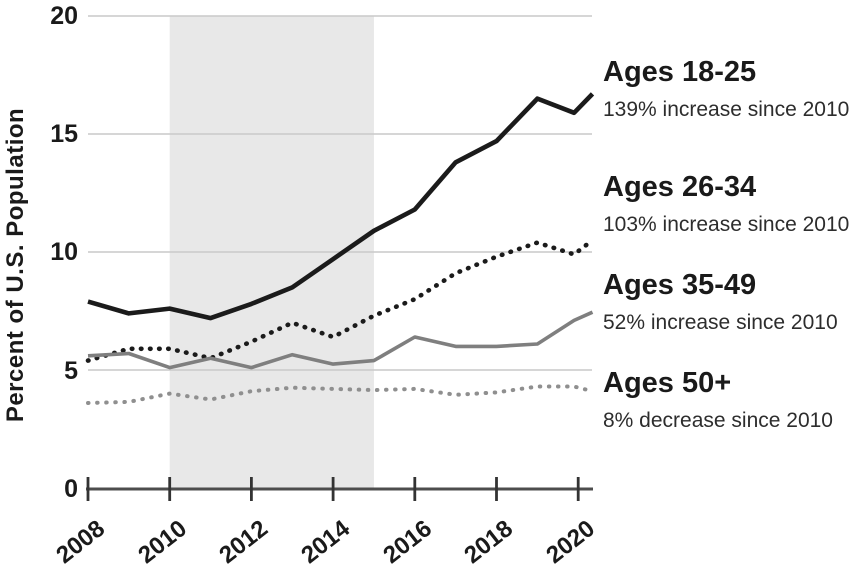  What do you see at coordinates (726, 109) in the screenshot?
I see `legend-annotation-ages-18-25: 139% increase since 2010` at bounding box center [726, 109].